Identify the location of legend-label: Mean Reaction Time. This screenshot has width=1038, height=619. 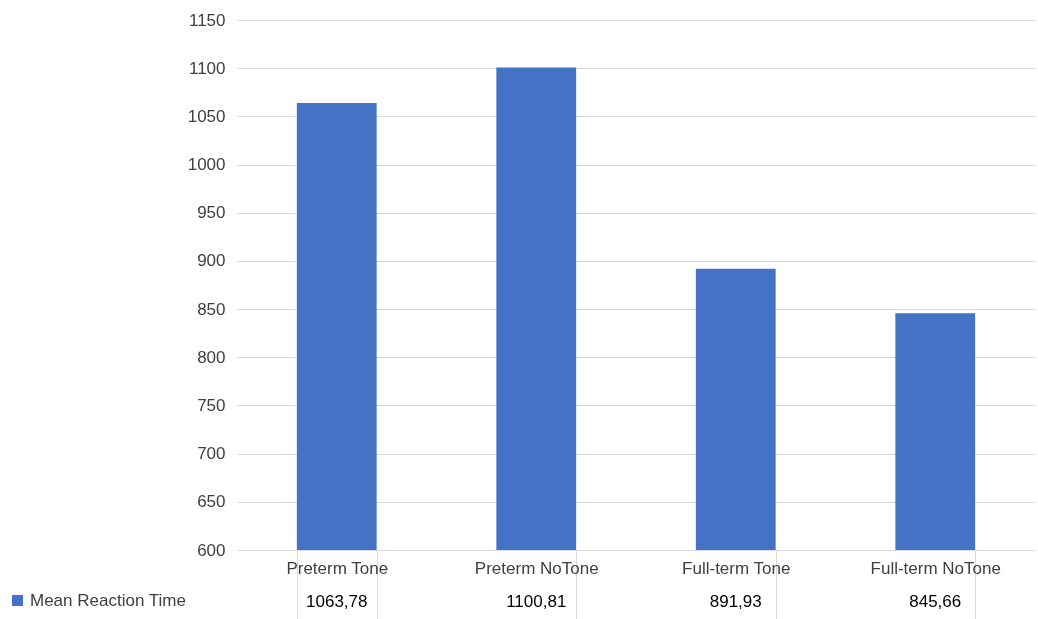
(108, 600).